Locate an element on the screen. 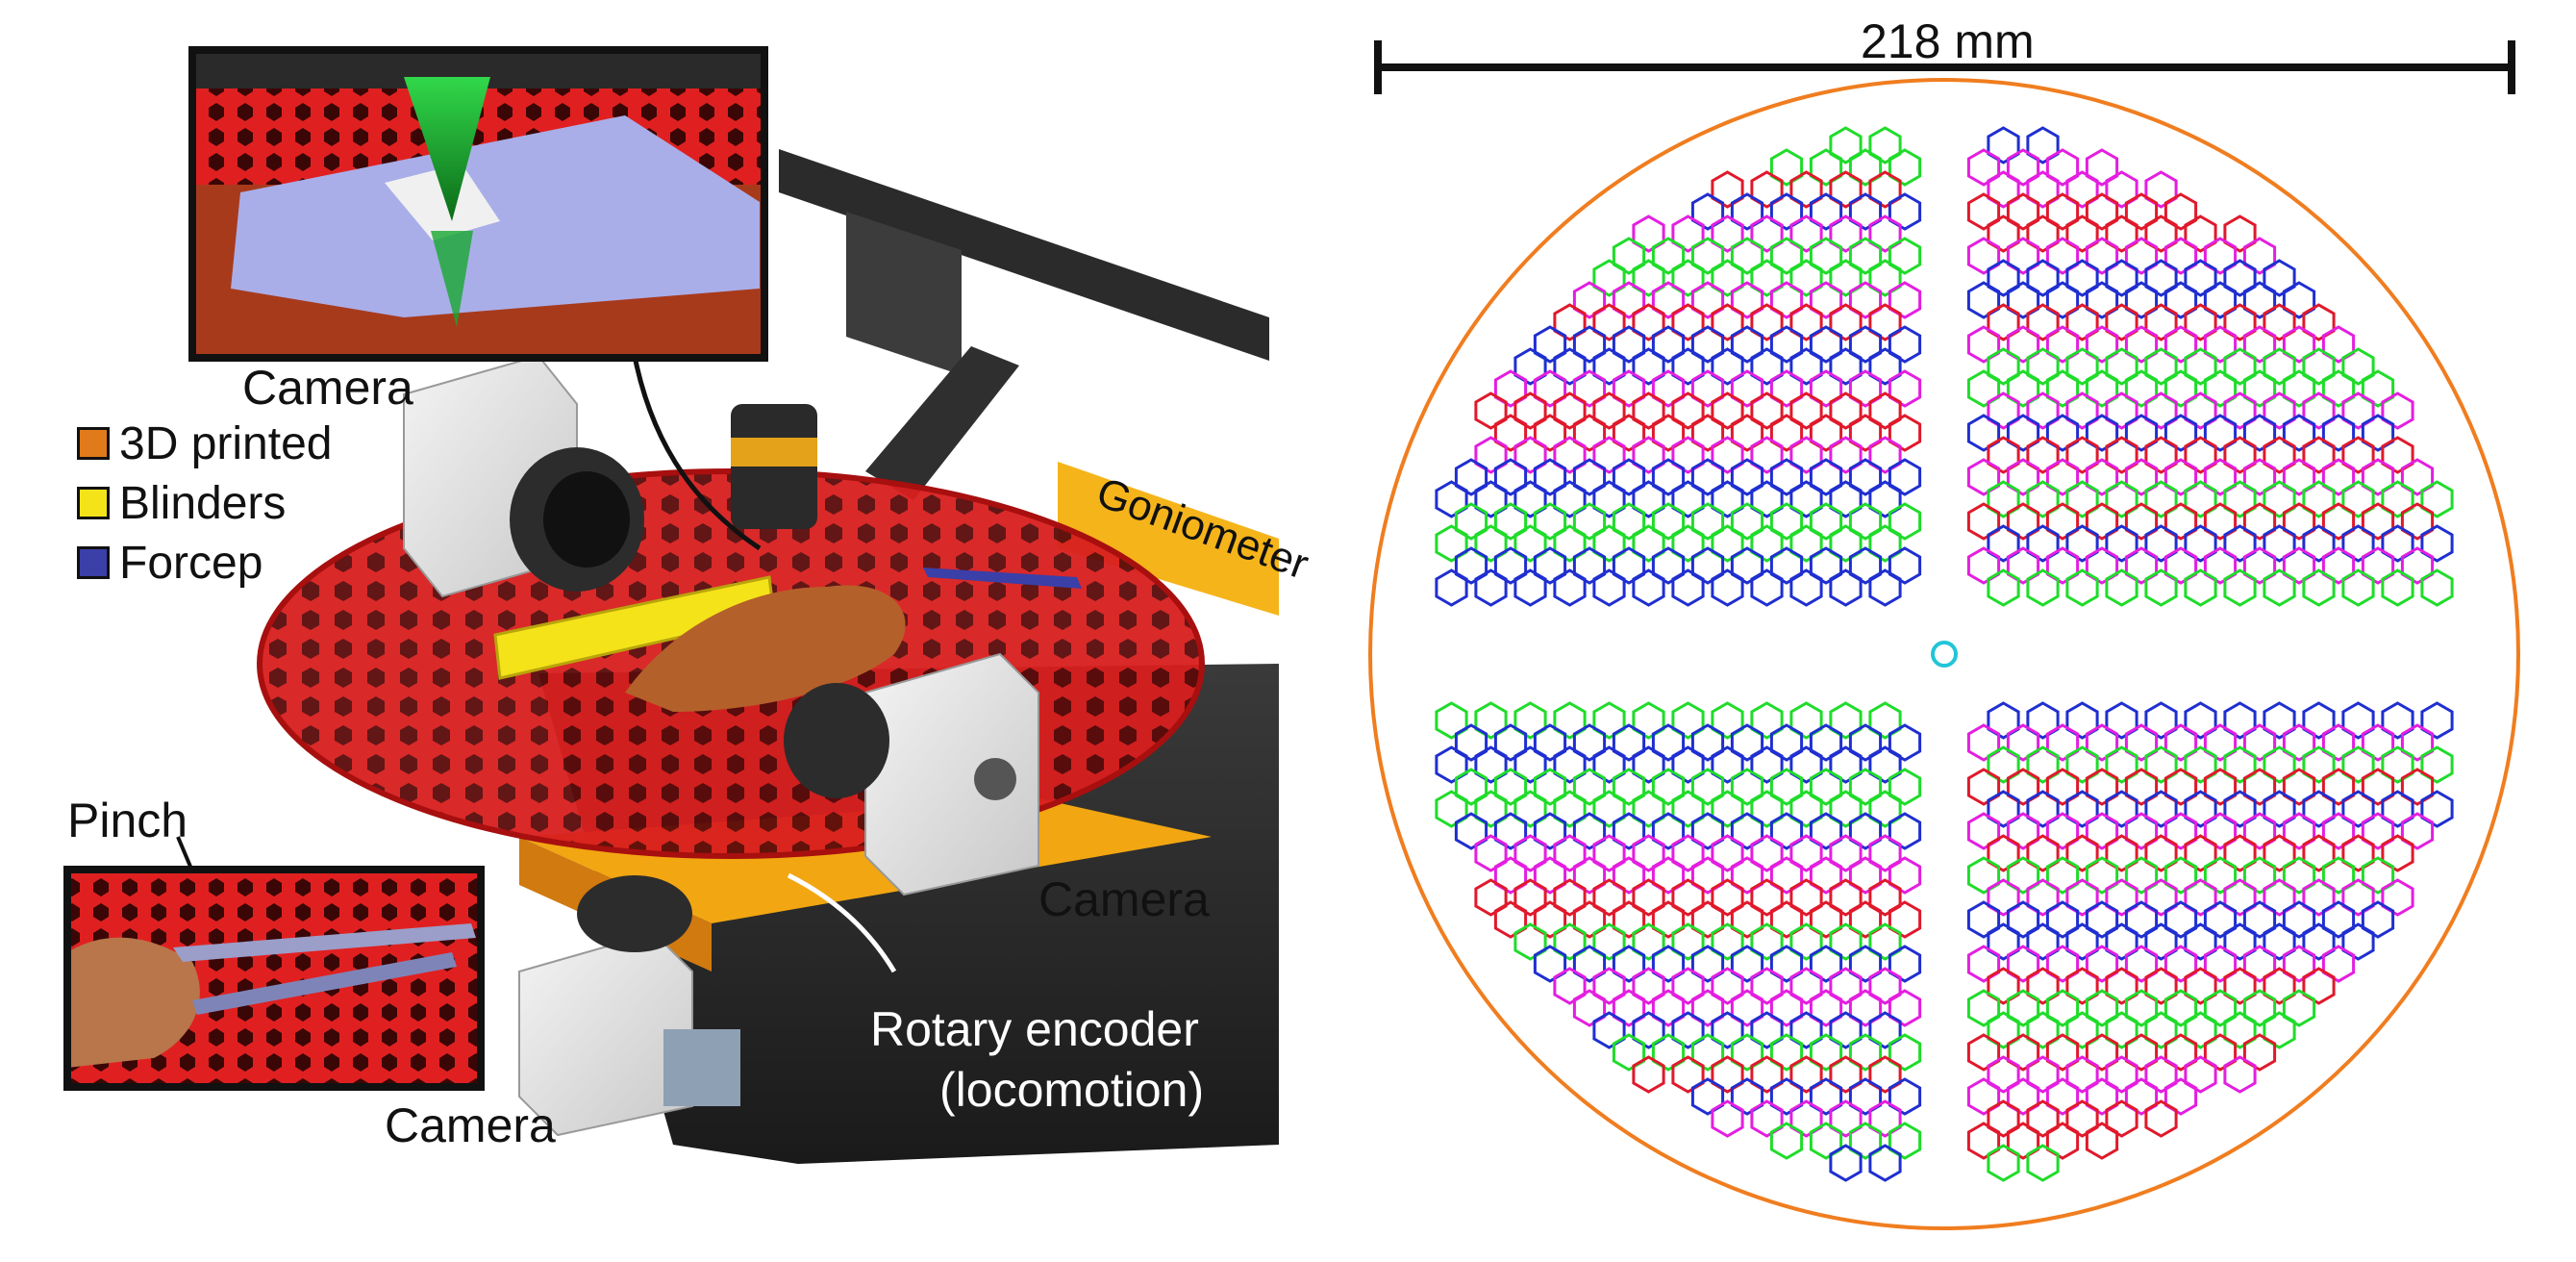 The image size is (2576, 1262). legend-swatch-blinders is located at coordinates (93, 503).